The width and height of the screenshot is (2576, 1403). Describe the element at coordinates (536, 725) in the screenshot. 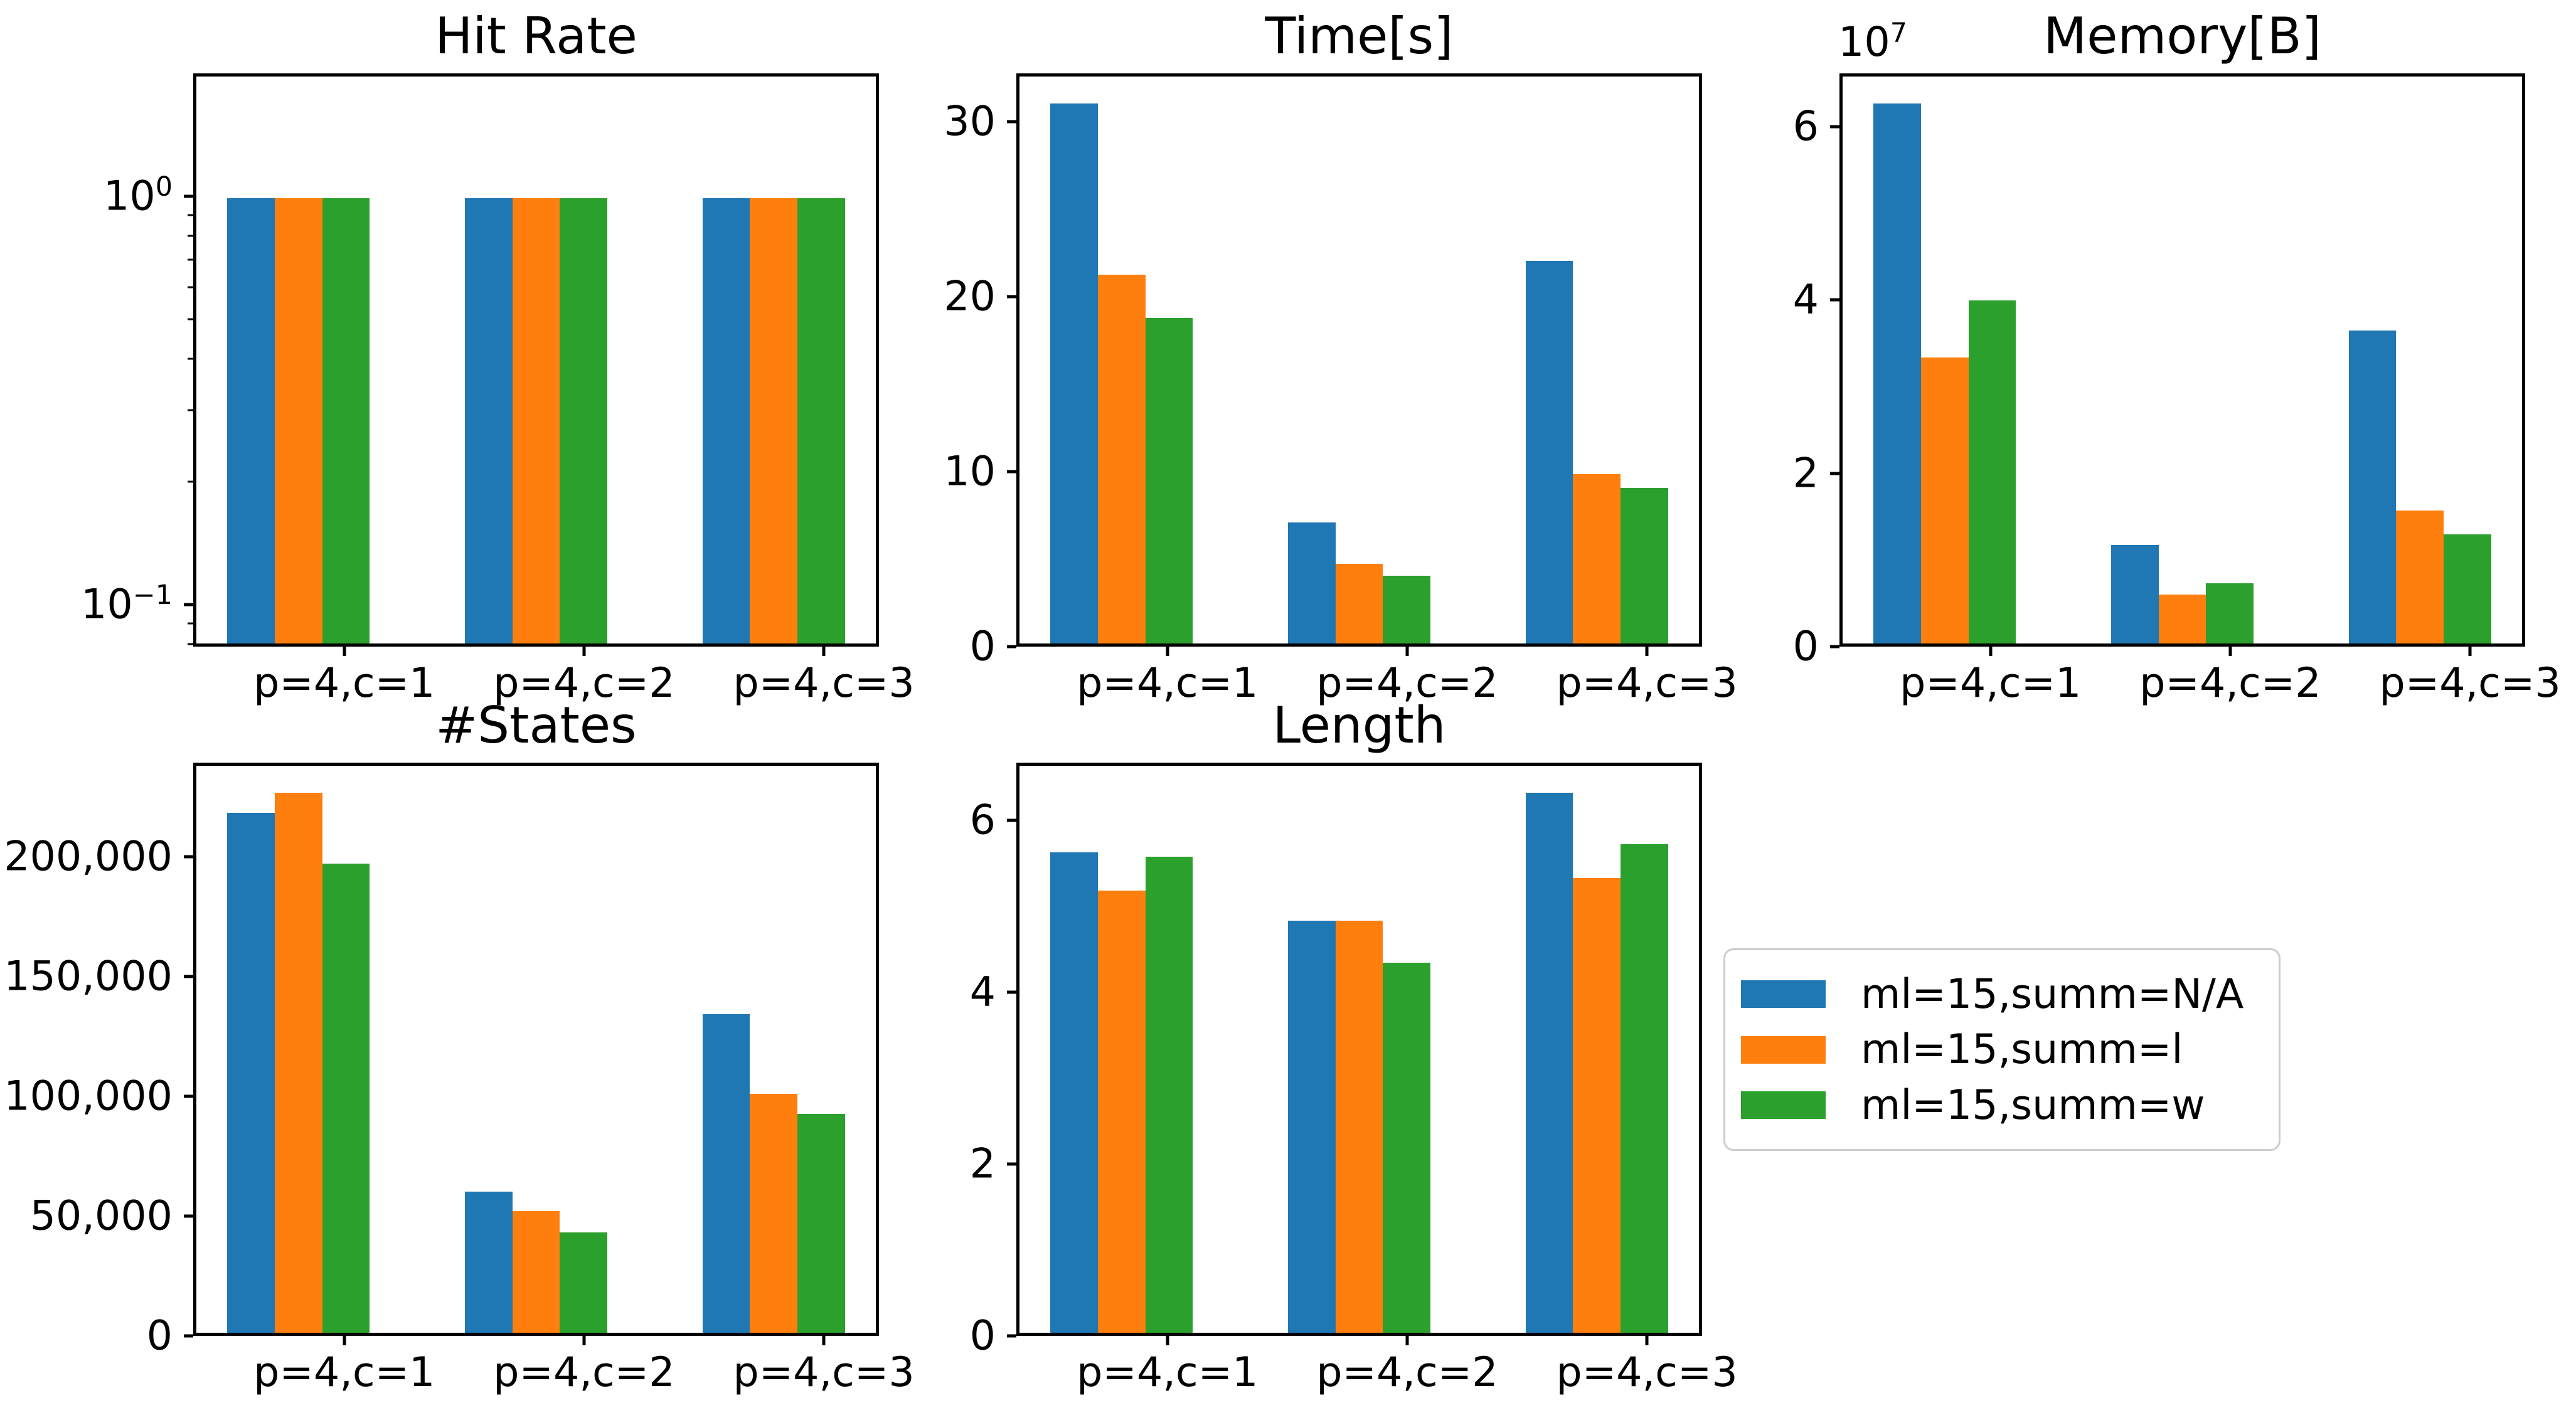

I see `chart-title-states: #States` at that location.